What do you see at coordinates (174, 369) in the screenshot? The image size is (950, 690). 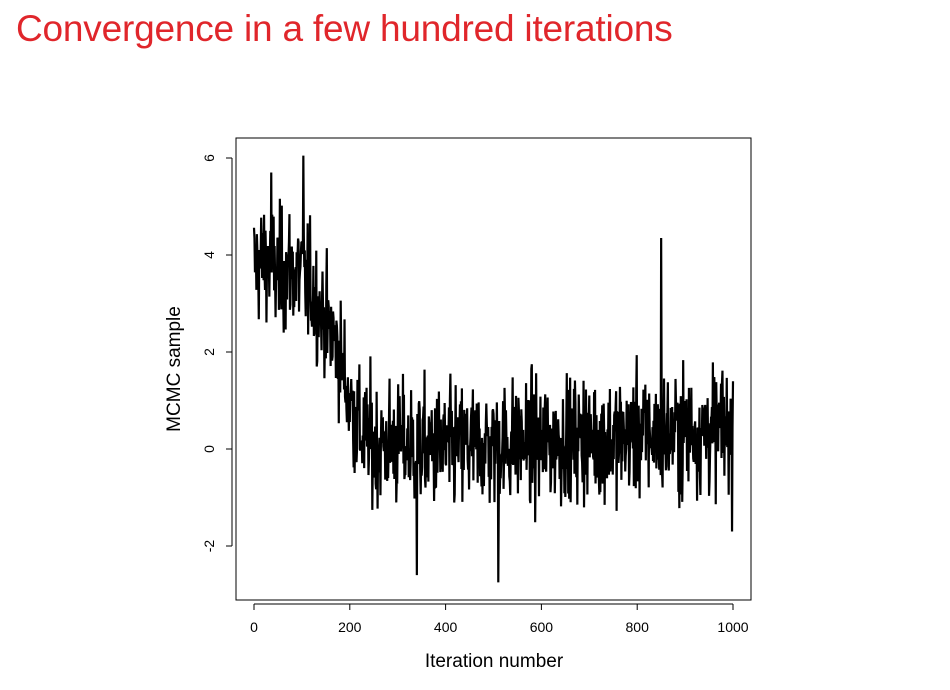 I see `y-axis-title: MCMC sample` at bounding box center [174, 369].